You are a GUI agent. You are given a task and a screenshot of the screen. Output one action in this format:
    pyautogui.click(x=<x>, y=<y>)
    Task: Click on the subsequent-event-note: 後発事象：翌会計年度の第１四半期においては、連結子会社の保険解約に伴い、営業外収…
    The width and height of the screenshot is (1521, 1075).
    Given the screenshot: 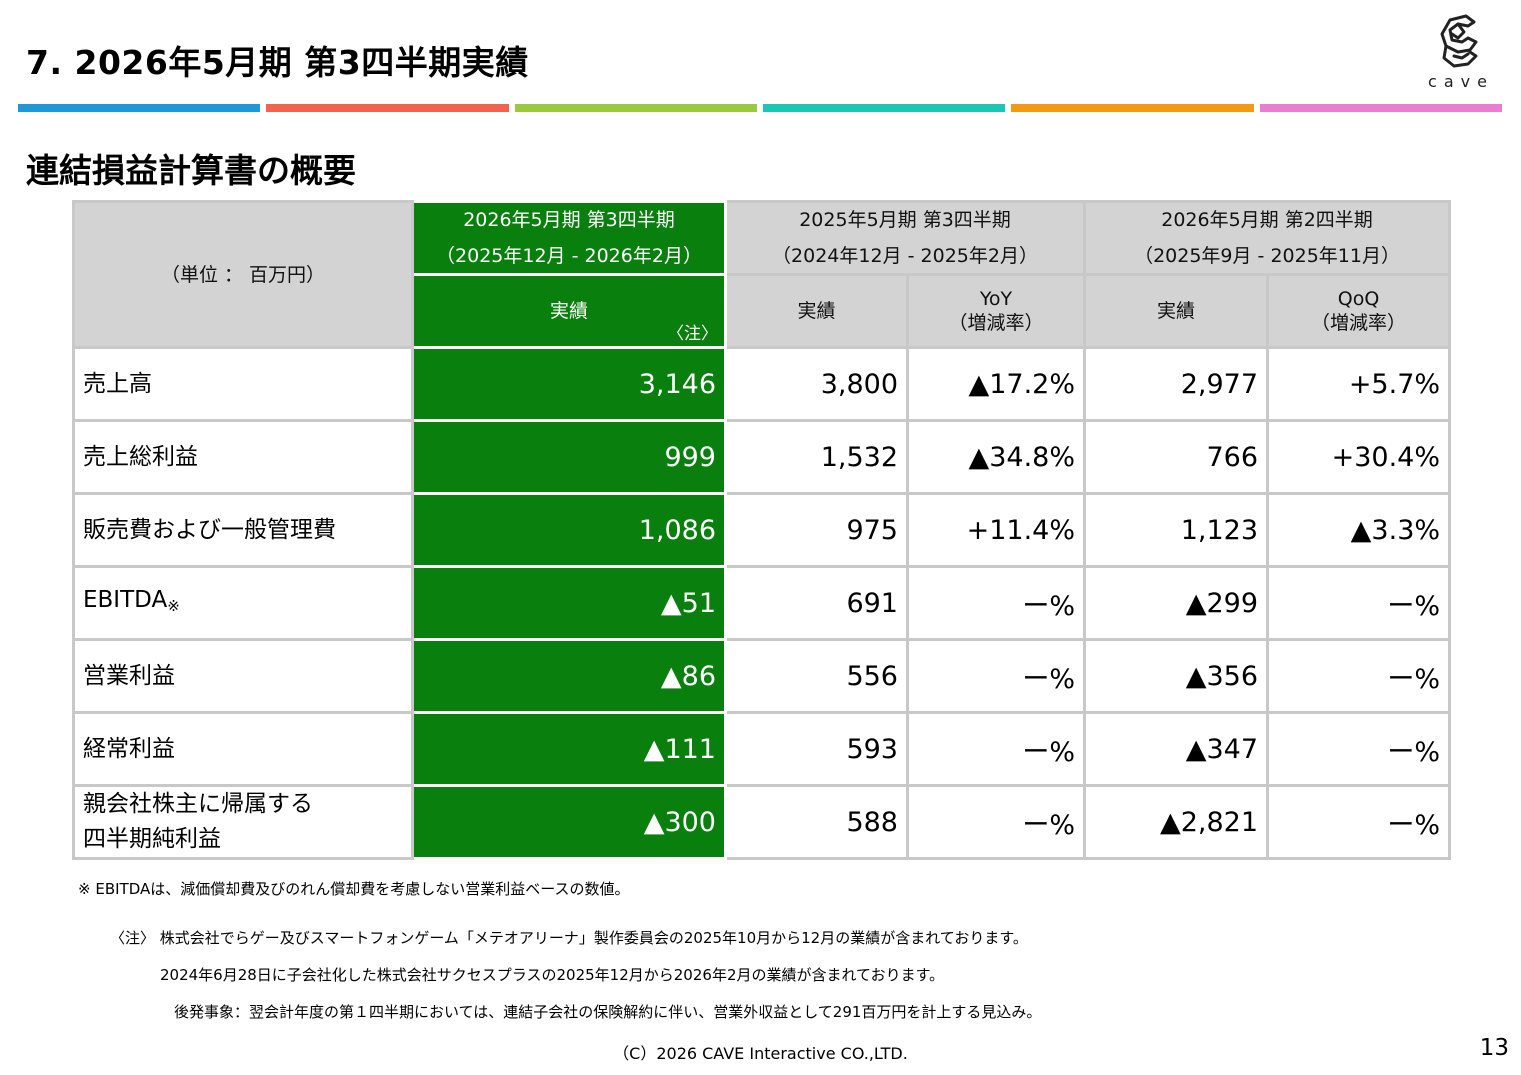 What is the action you would take?
    pyautogui.click(x=608, y=1012)
    